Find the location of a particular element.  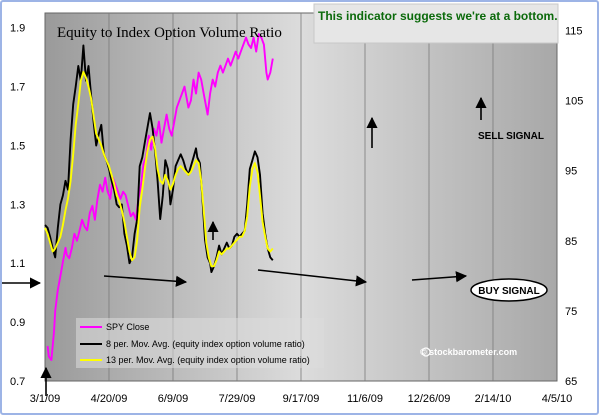

x-tick-label-6: 12/26/09 is located at coordinates (429, 399).